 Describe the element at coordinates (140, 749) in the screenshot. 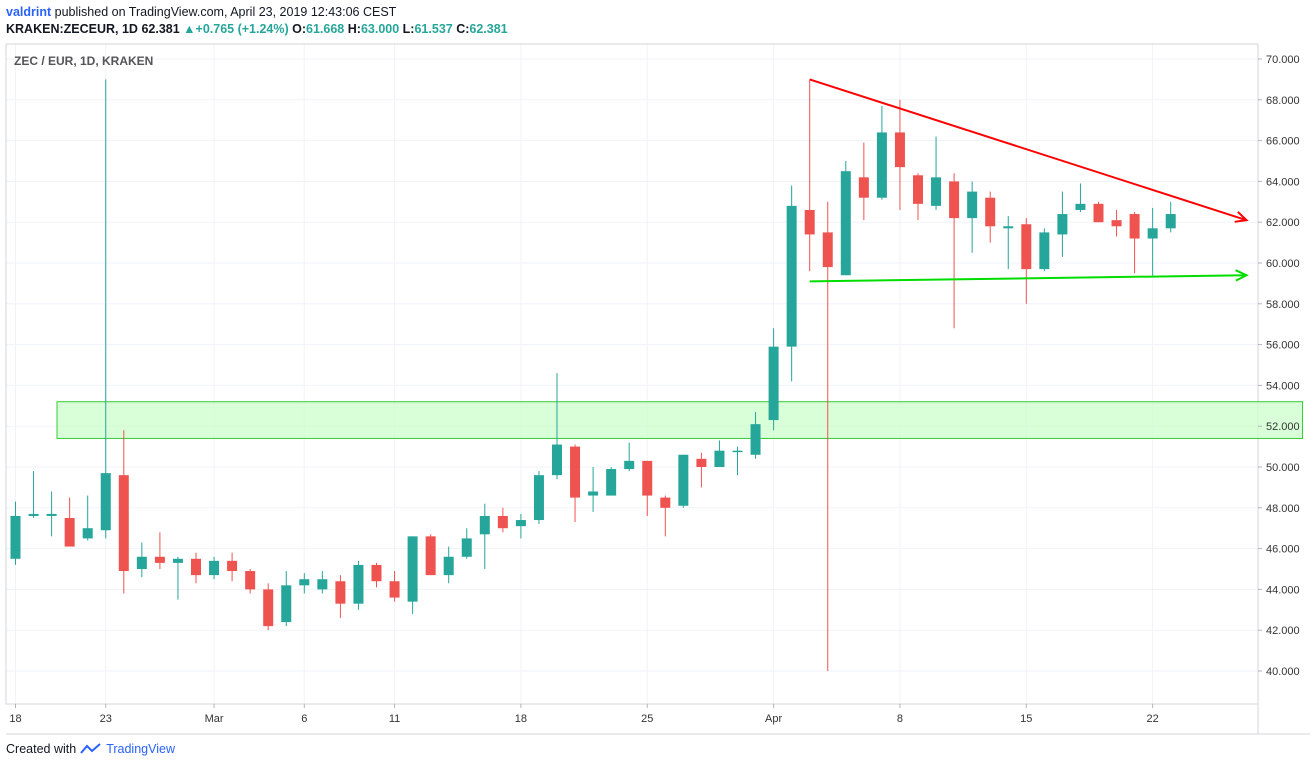

I see `tradingview-brand: TradingView` at that location.